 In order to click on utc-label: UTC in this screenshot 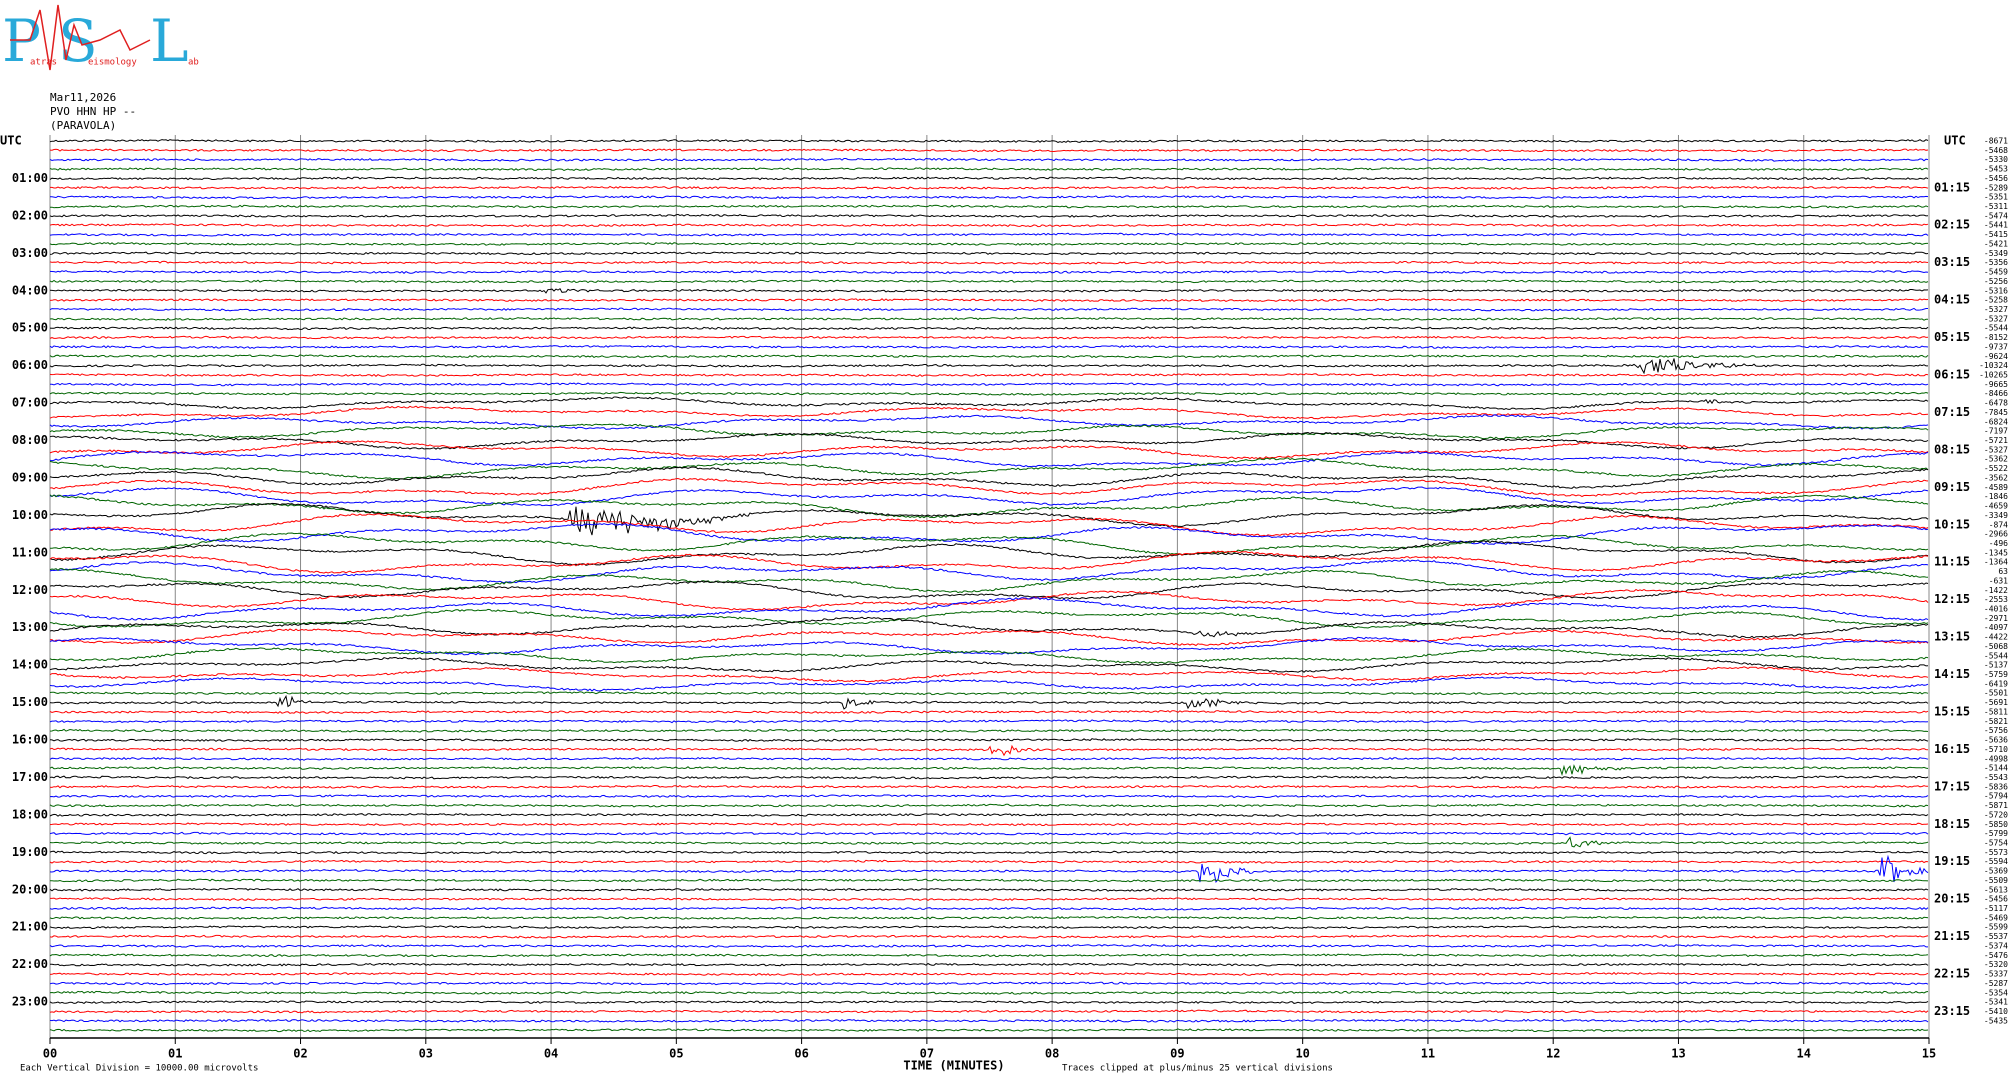, I will do `click(1955, 141)`.